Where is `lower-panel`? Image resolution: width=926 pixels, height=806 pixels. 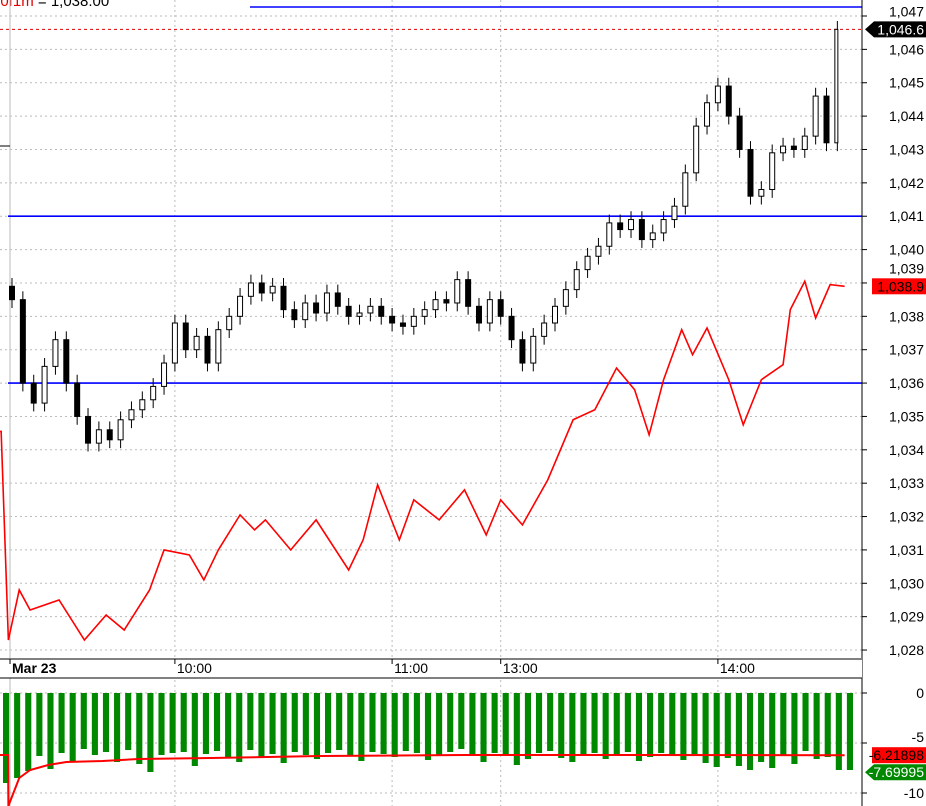
lower-panel is located at coordinates (427, 749).